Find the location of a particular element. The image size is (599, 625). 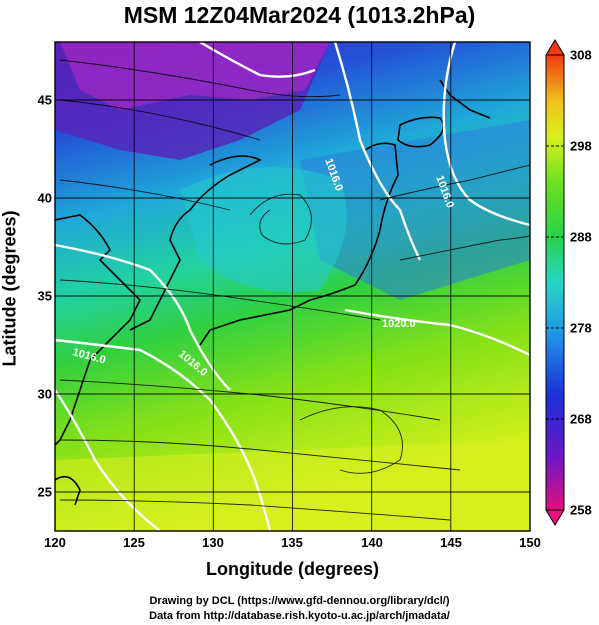

colorbar-tick-label: 278 is located at coordinates (581, 328).